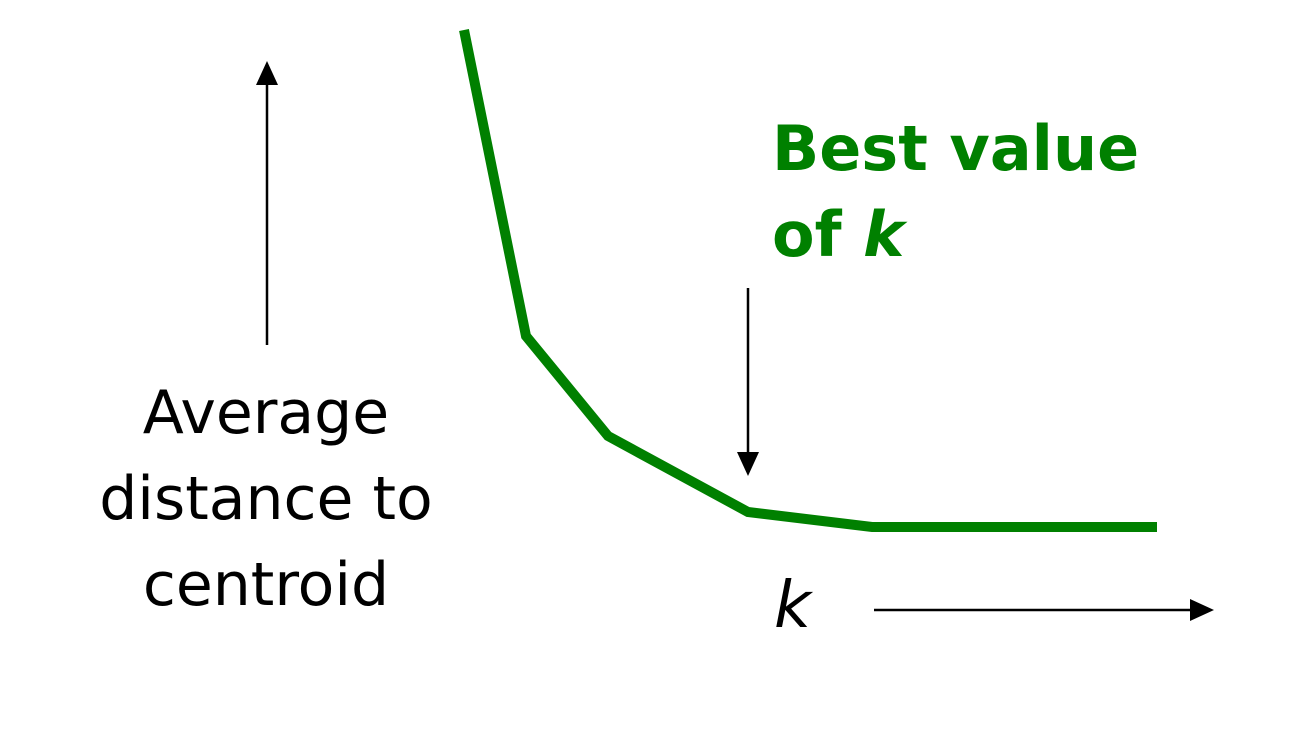 This screenshot has width=1294, height=729. I want to click on annotation-line-1: Best value, so click(956, 148).